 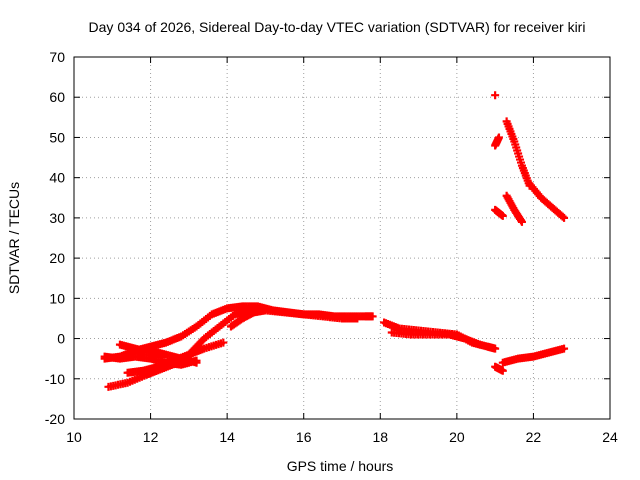 I want to click on x-tick-label: 22, so click(x=534, y=437).